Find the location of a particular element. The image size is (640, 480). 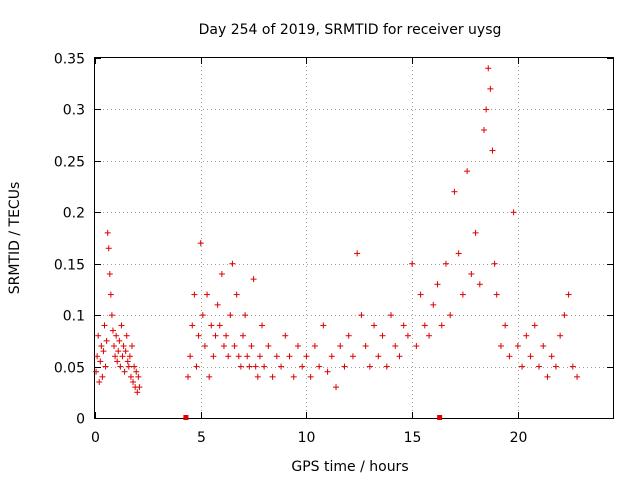

y-tick-label: 0.2 is located at coordinates (74, 214).